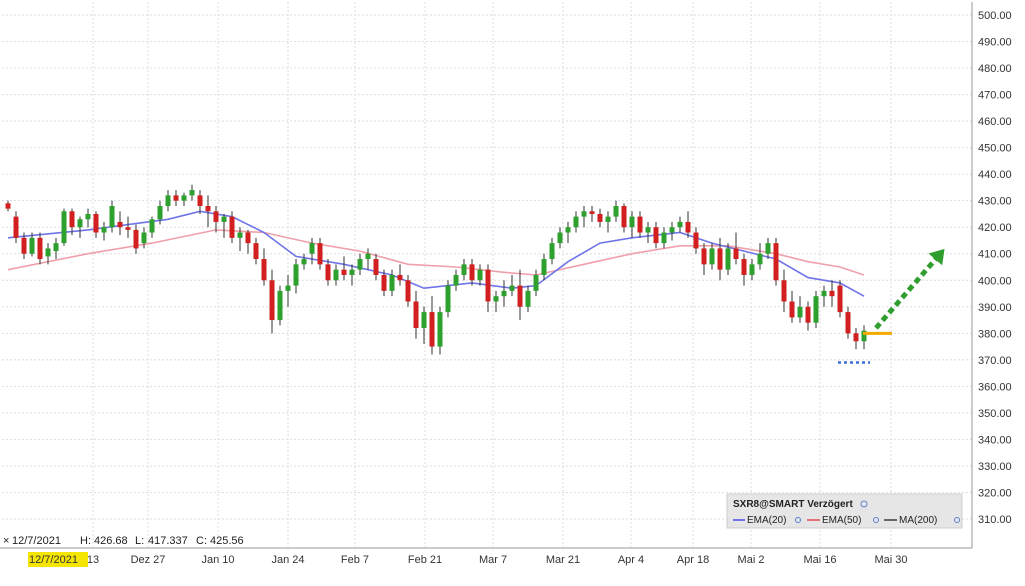 The image size is (1025, 586). What do you see at coordinates (995, 440) in the screenshot?
I see `y-tick-label: 340.00` at bounding box center [995, 440].